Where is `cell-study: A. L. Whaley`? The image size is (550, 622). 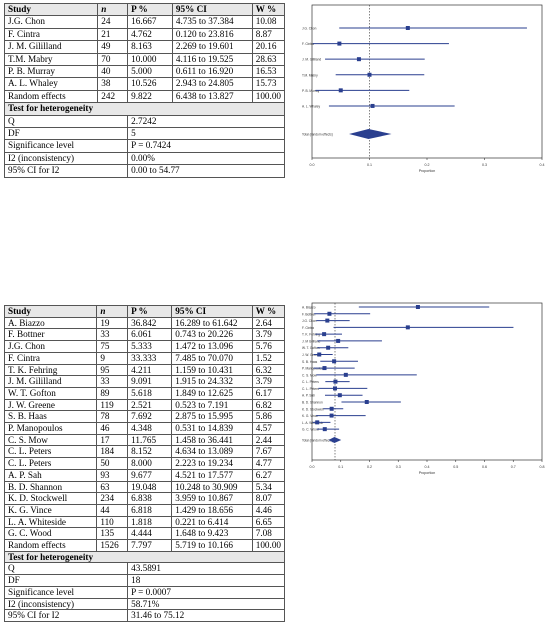
cell-study: A. L. Whaley is located at coordinates (51, 84).